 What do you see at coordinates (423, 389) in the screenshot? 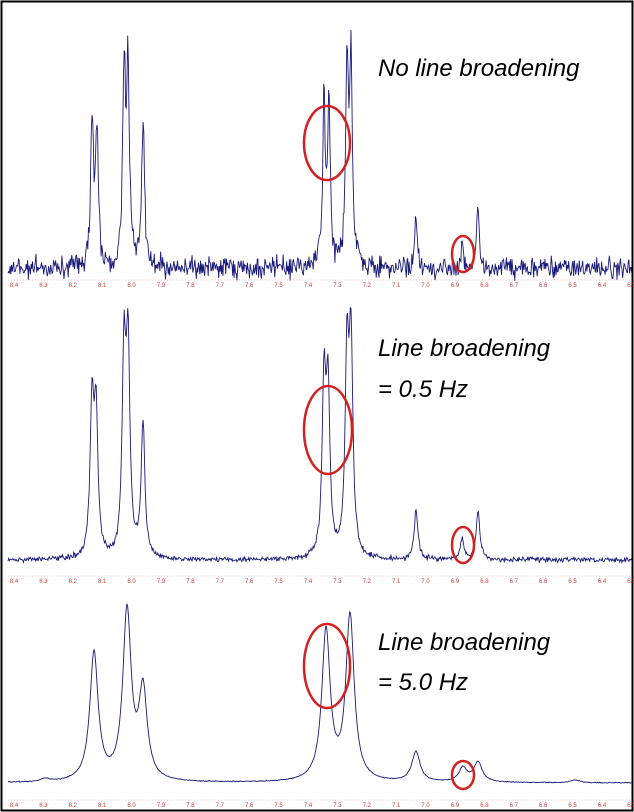
I see `panel-label: = 0.5 Hz` at bounding box center [423, 389].